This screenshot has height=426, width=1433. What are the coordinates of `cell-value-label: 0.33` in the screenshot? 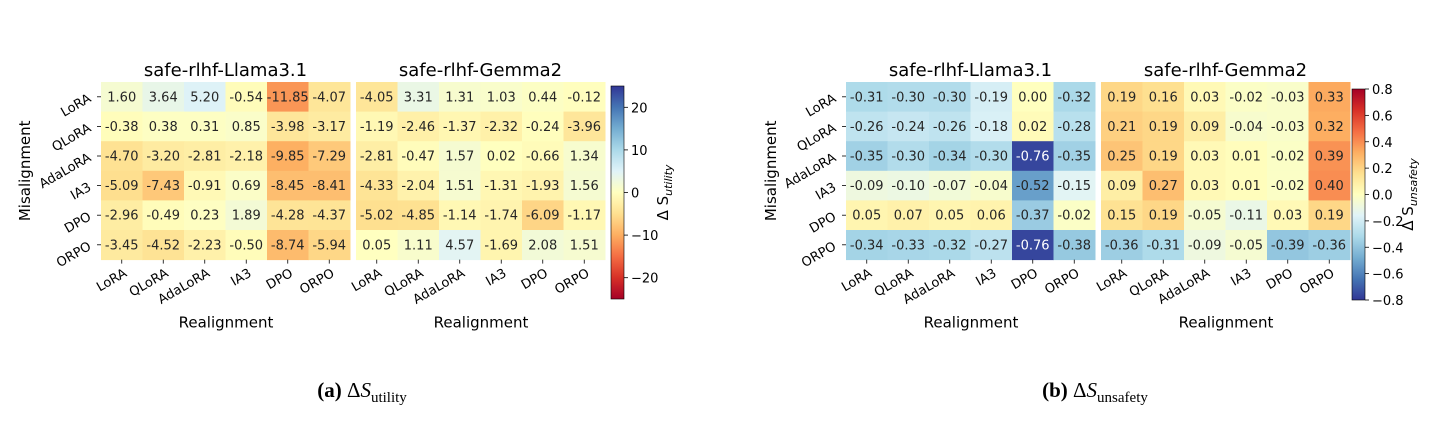 It's located at (1329, 97).